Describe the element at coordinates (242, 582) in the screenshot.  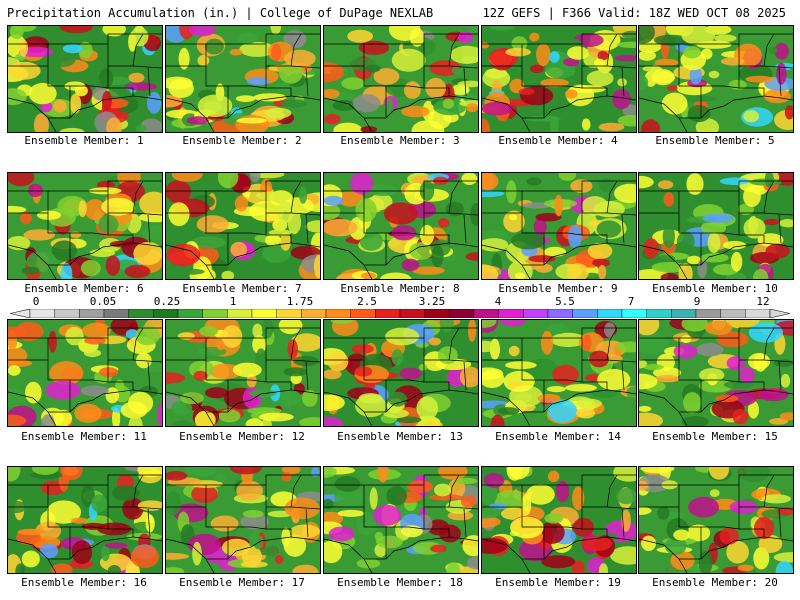
I see `ensemble-member-label: Ensemble Member: 17` at that location.